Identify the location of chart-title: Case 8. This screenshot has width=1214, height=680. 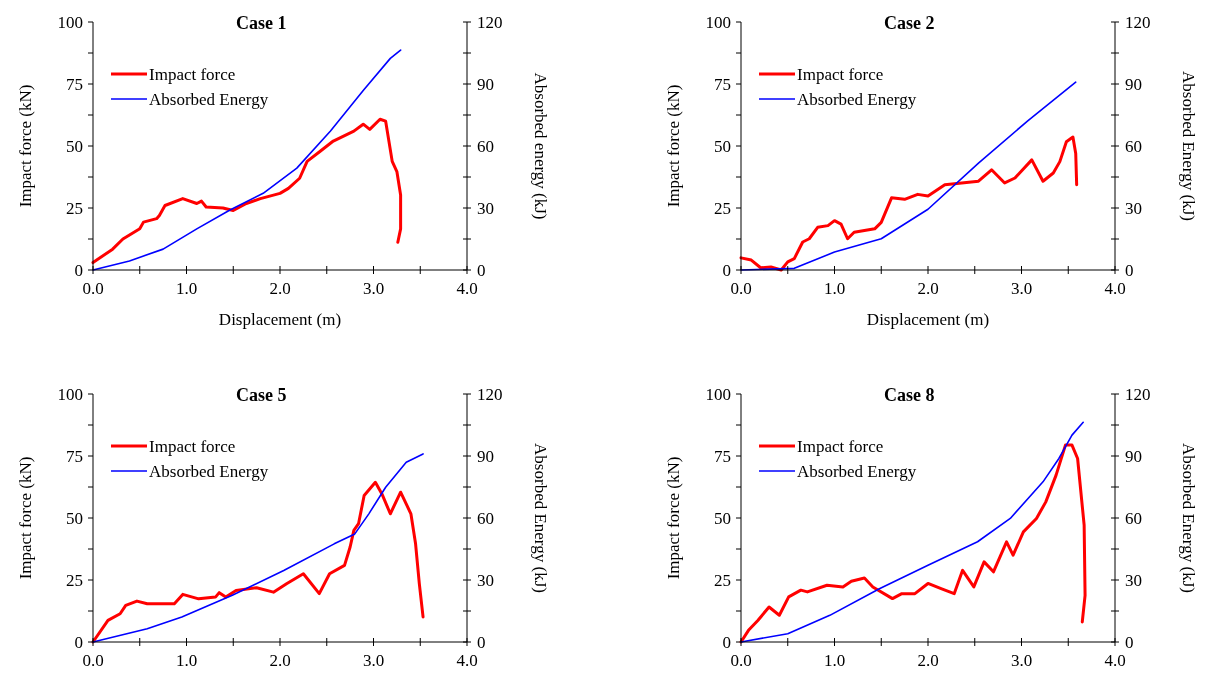
(909, 395).